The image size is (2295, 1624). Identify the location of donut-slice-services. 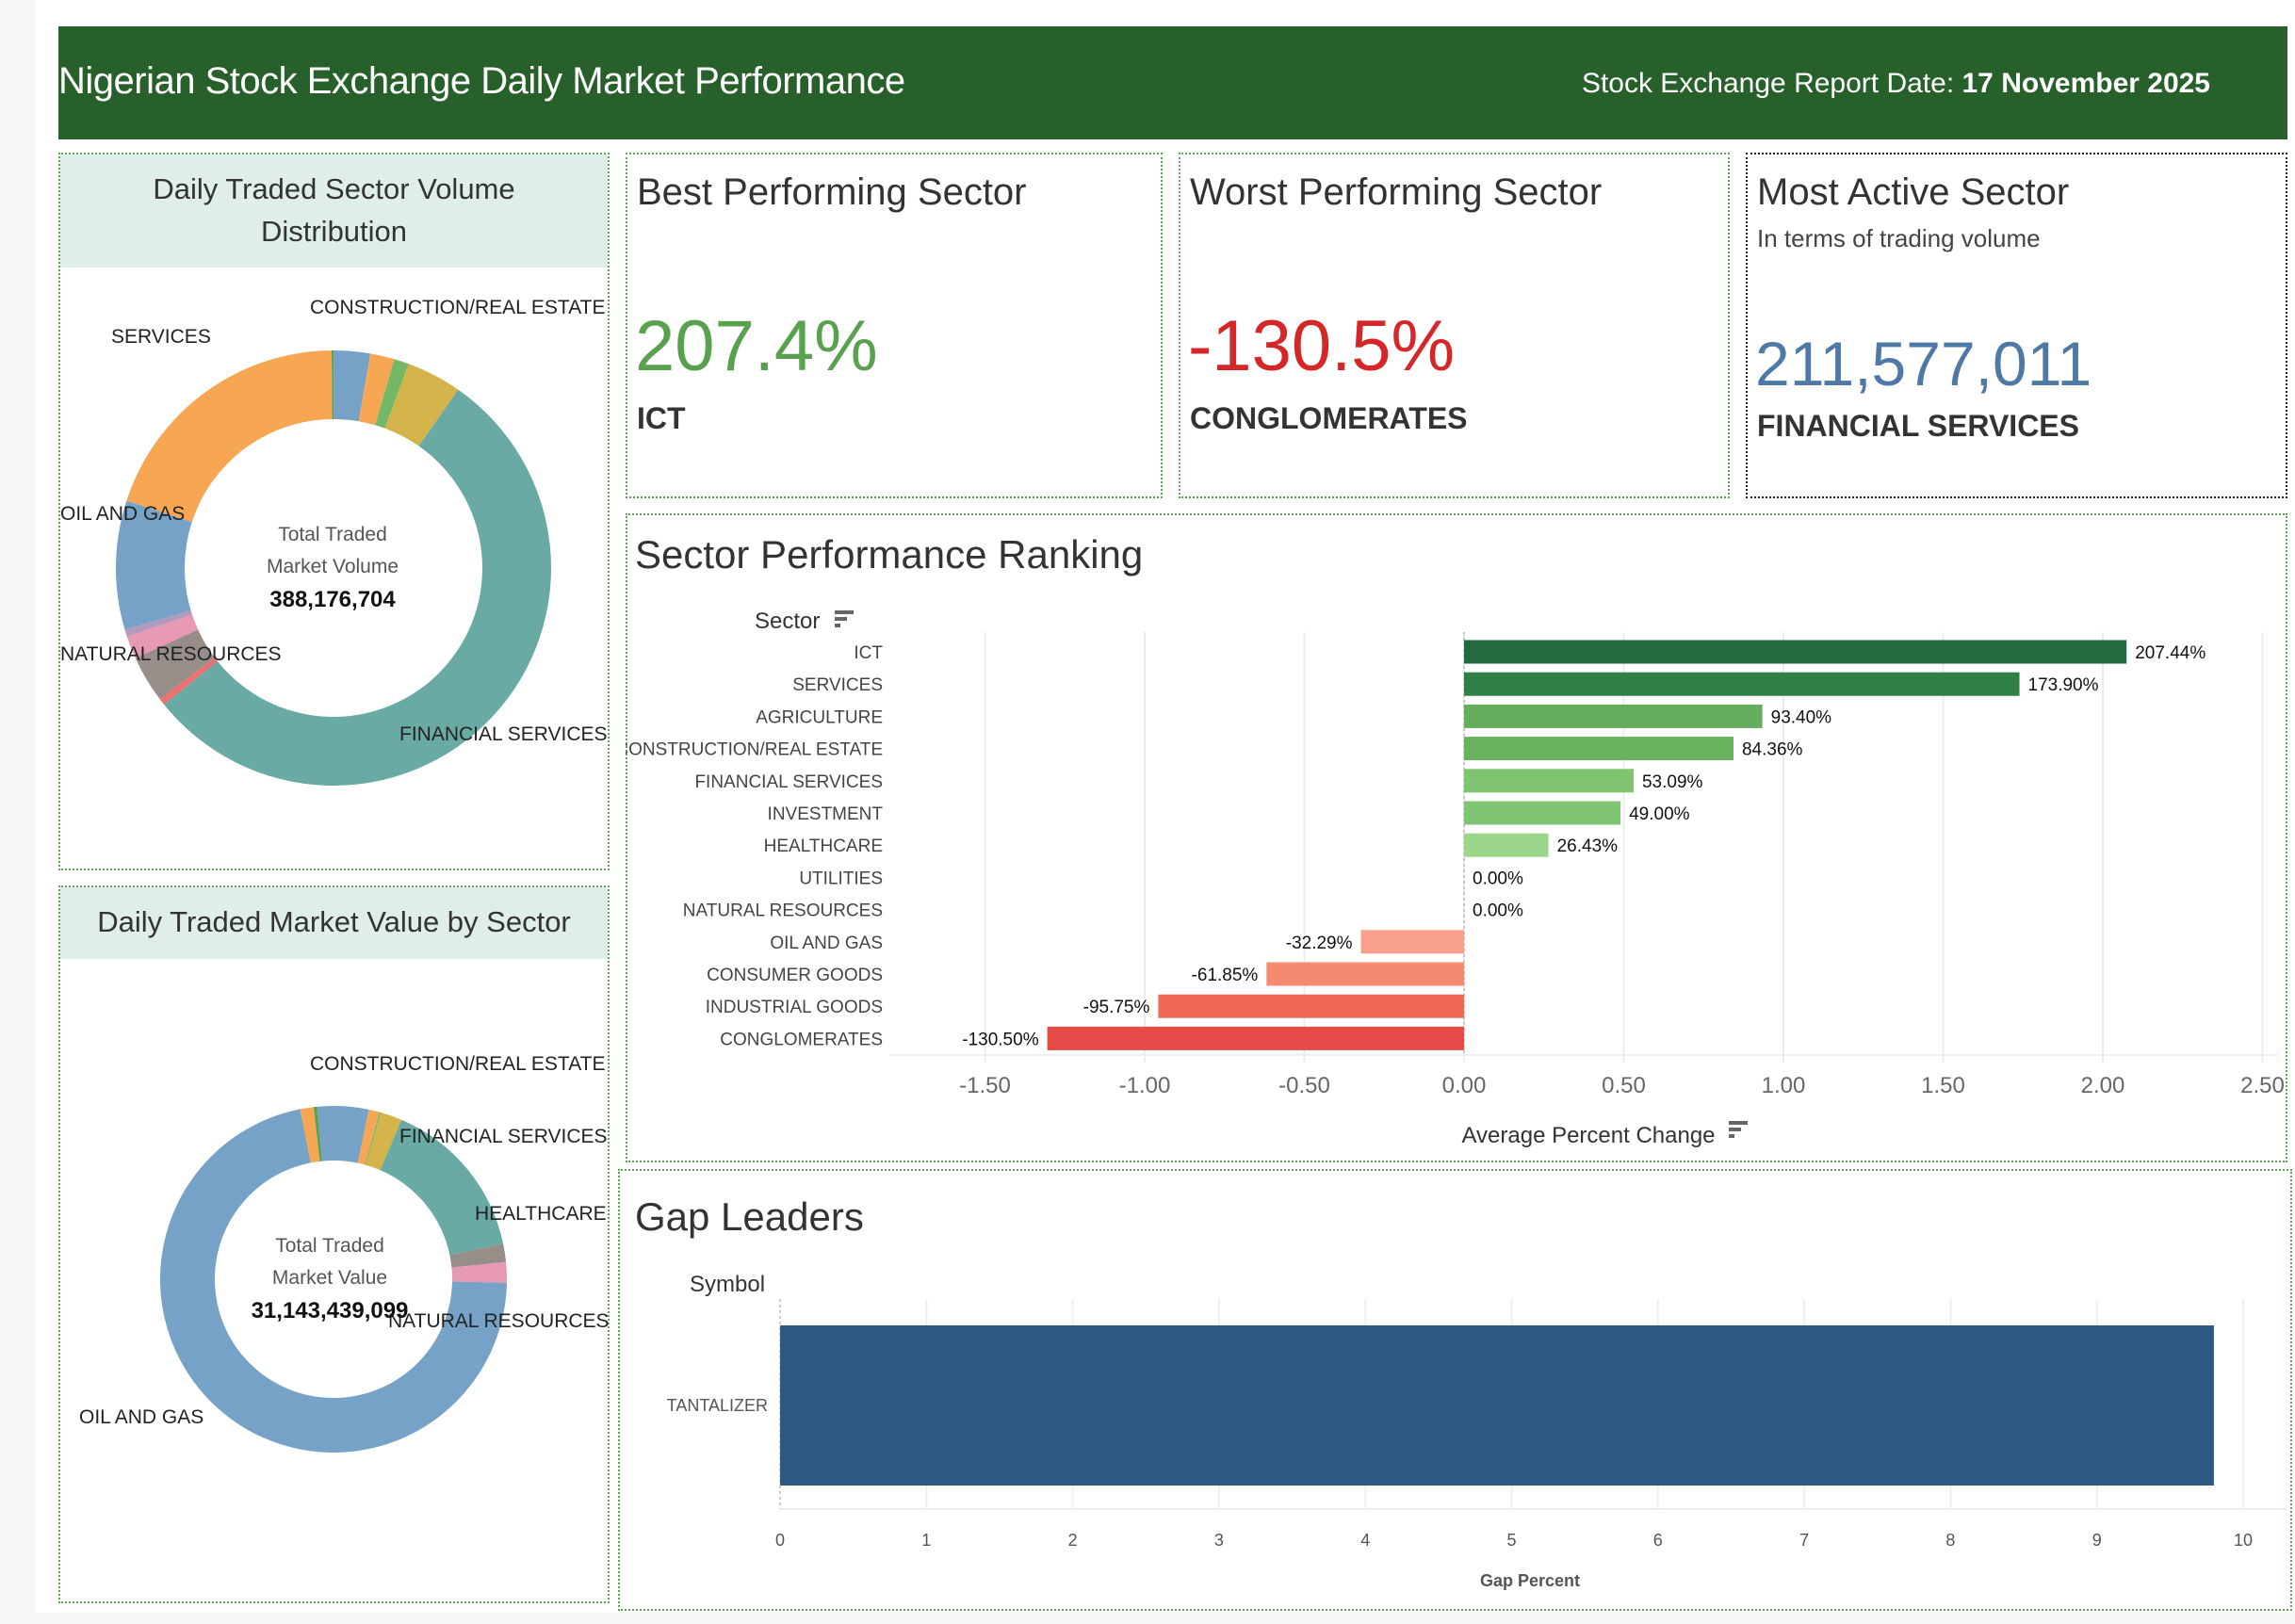
(229, 436).